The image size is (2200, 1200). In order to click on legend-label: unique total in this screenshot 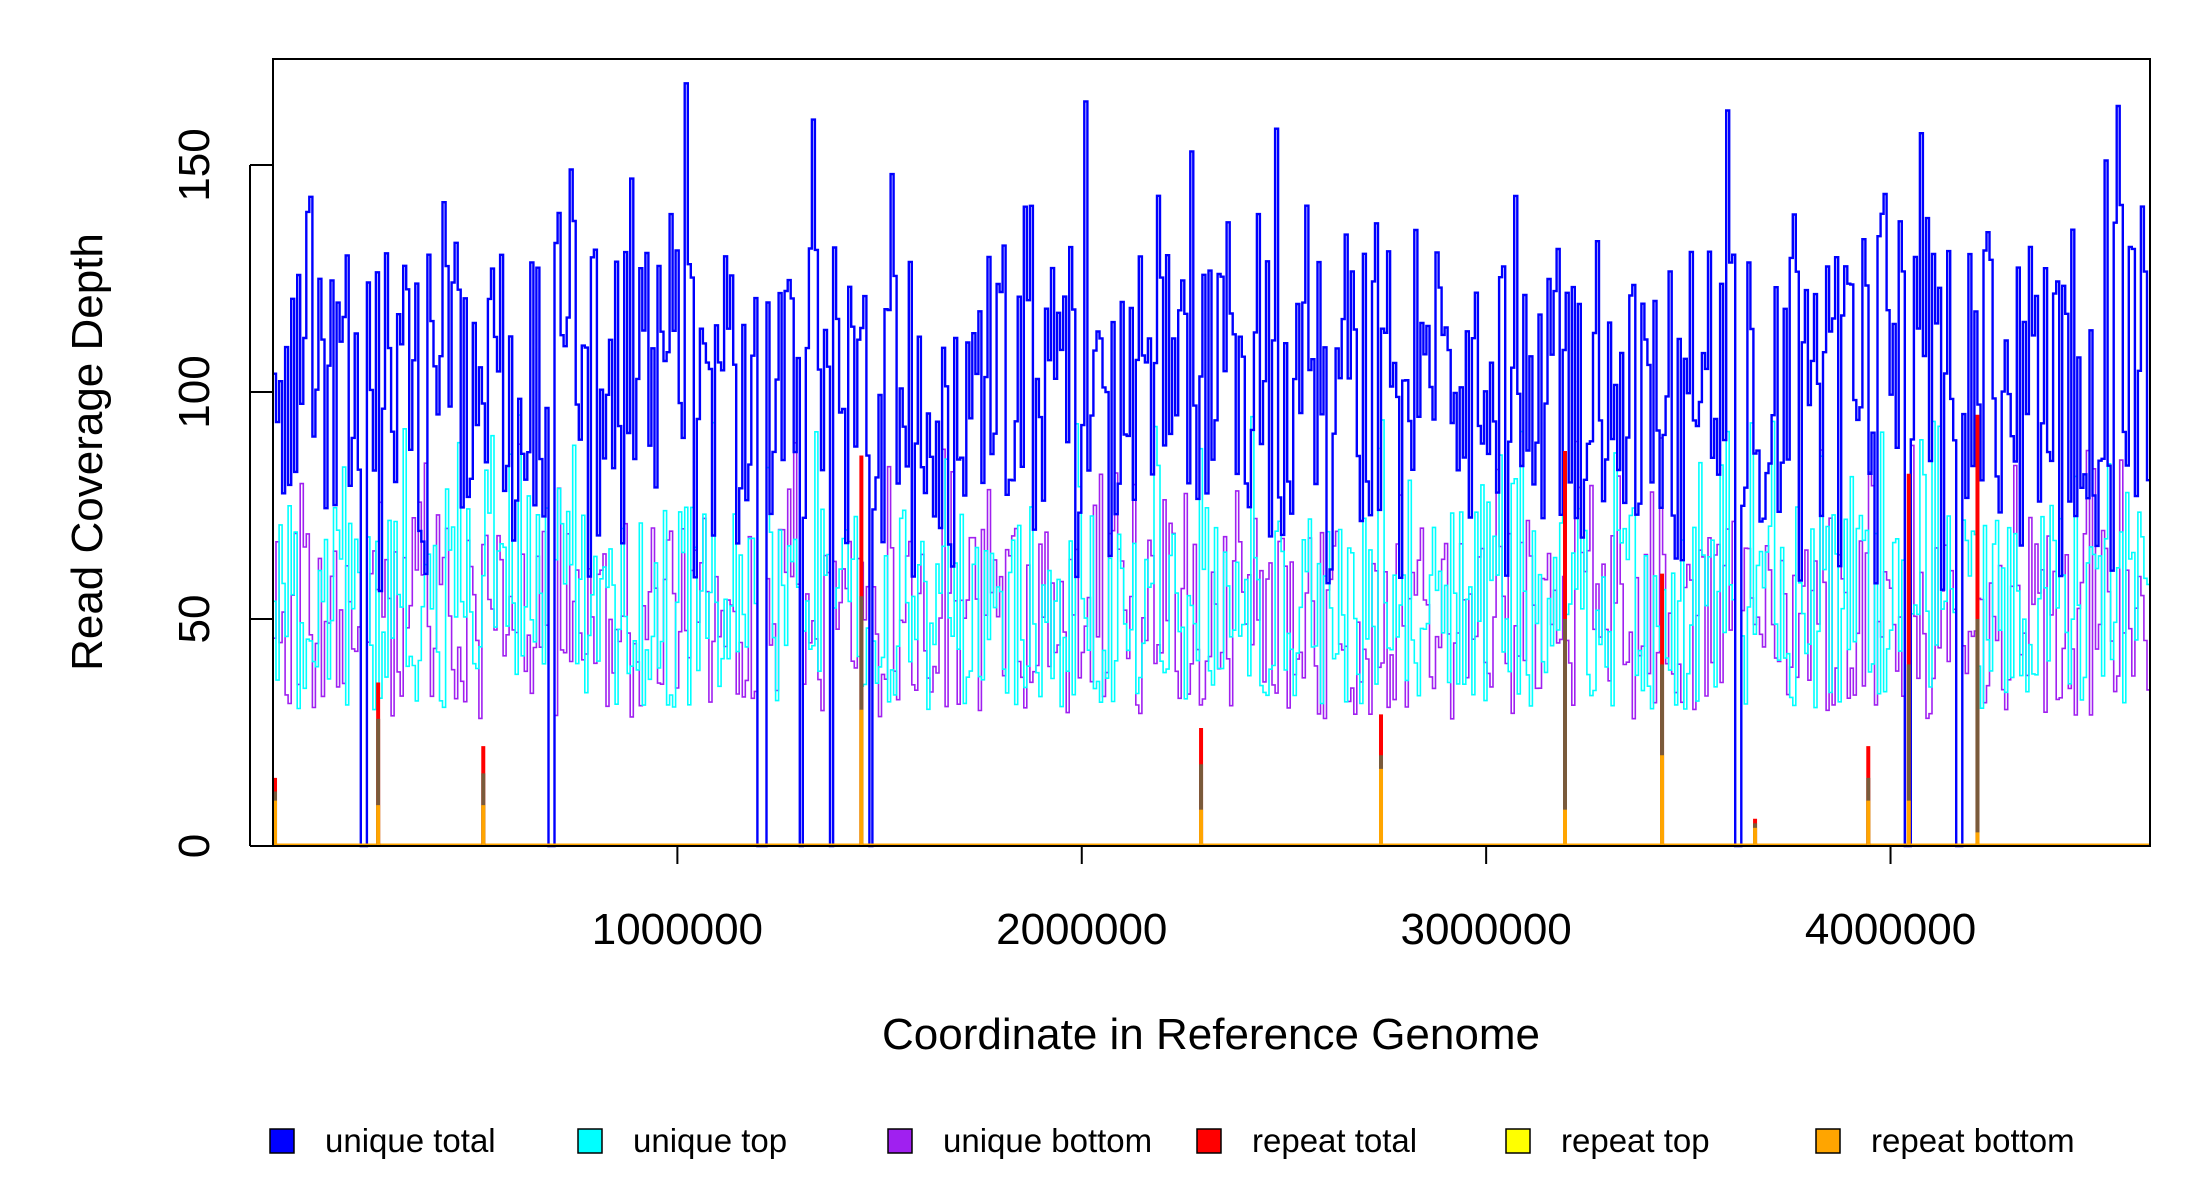, I will do `click(410, 1140)`.